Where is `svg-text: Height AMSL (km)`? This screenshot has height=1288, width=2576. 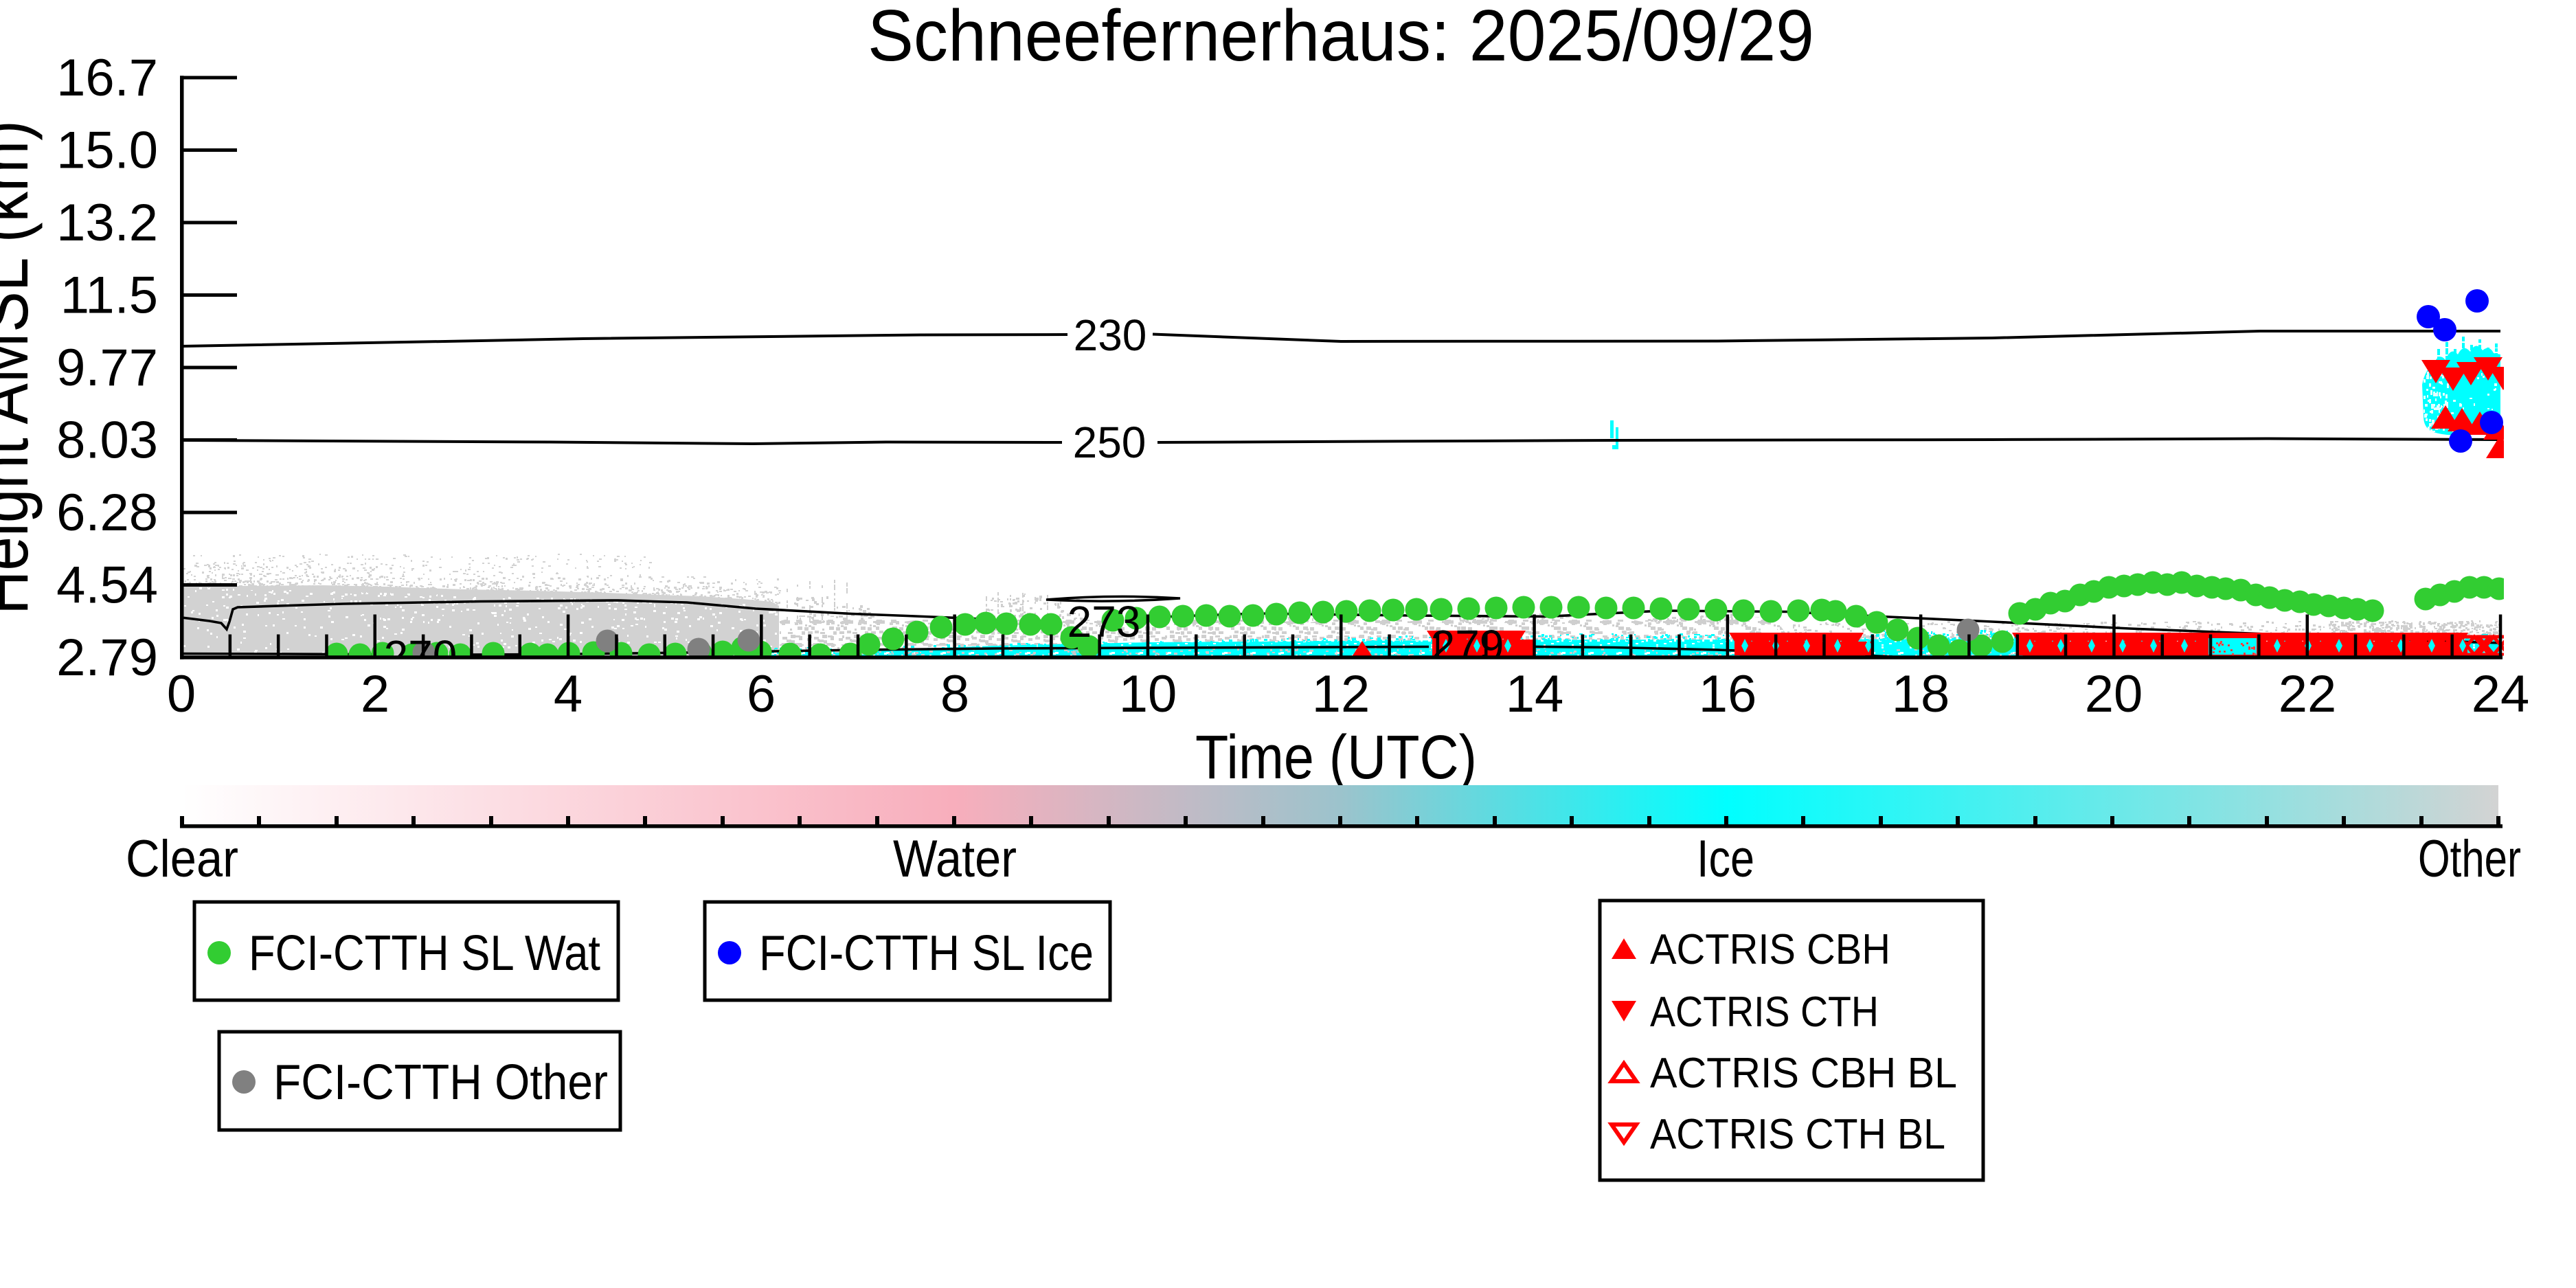 svg-text: Height AMSL (km) is located at coordinates (21, 367).